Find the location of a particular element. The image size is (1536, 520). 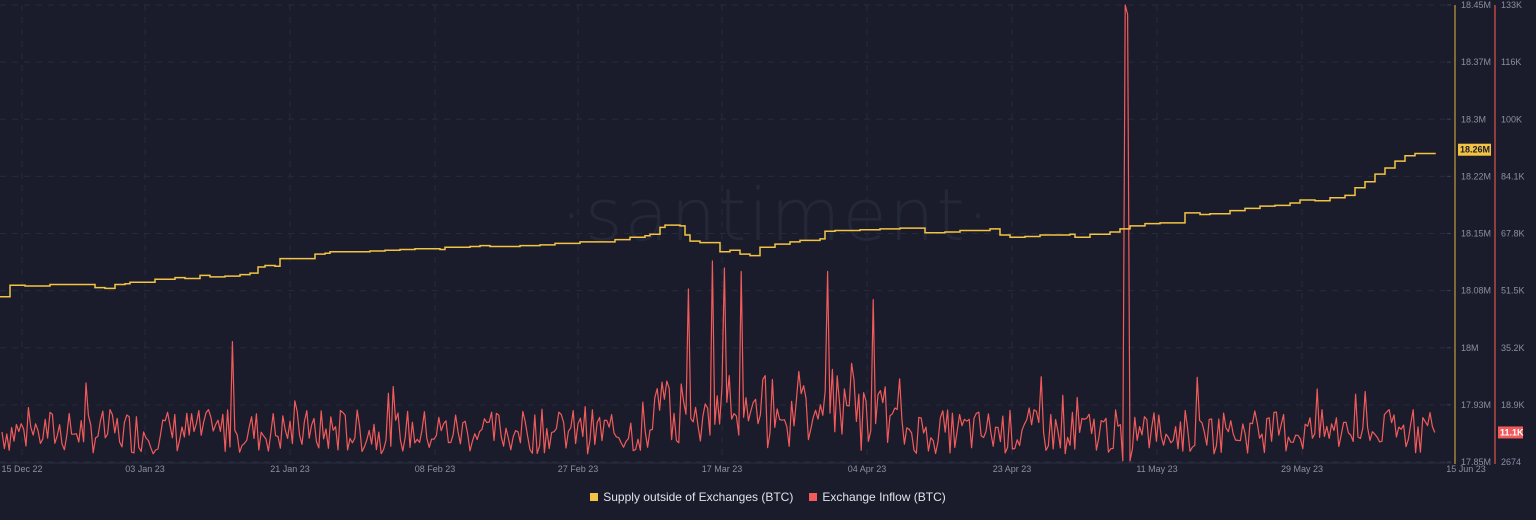

svg-text: 18.08M is located at coordinates (1476, 291).